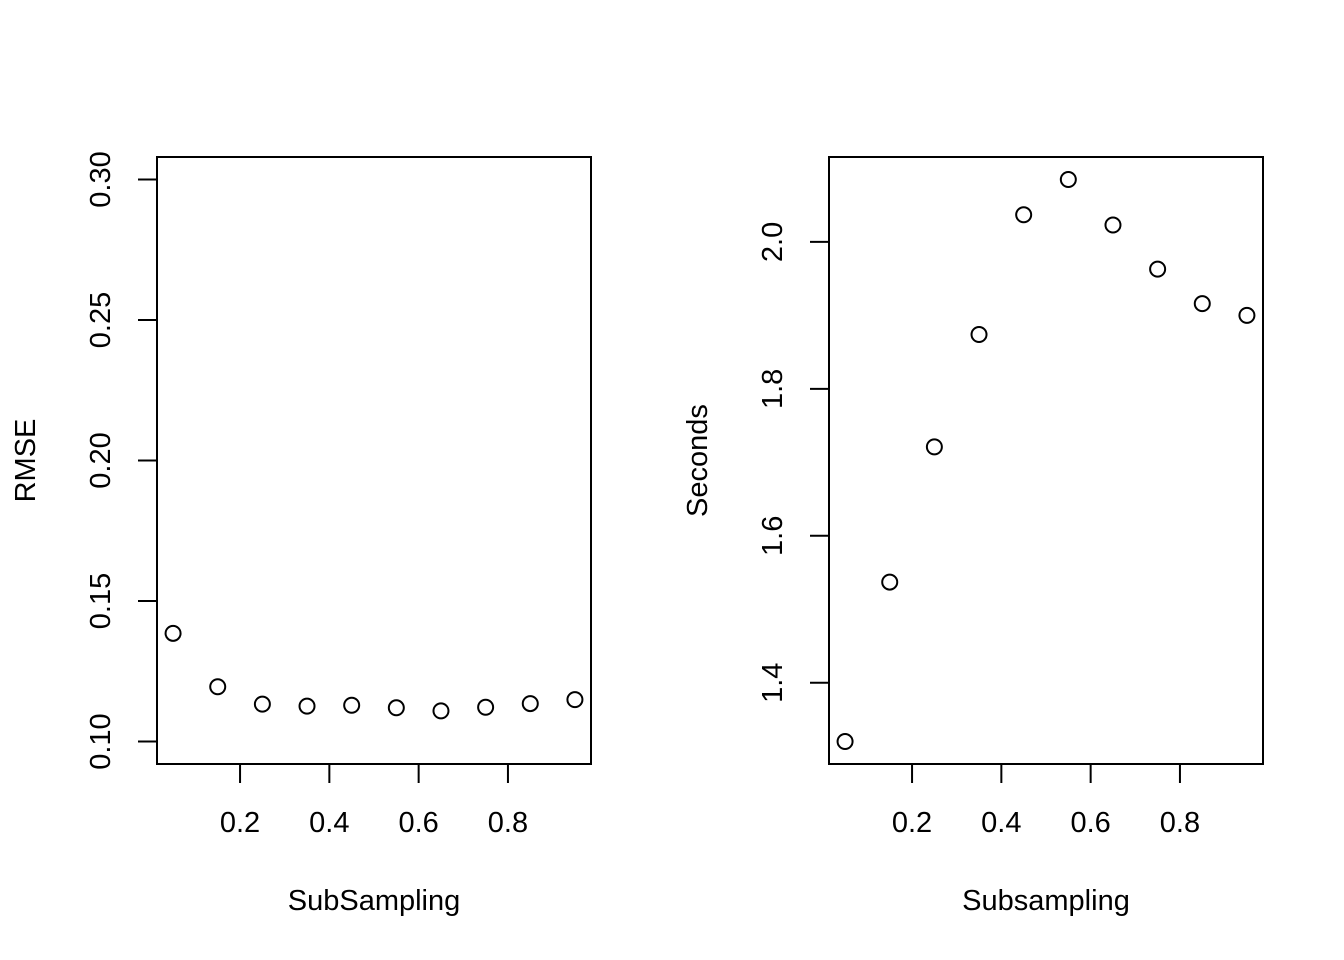  What do you see at coordinates (101, 601) in the screenshot?
I see `y-tick-label: 0.15` at bounding box center [101, 601].